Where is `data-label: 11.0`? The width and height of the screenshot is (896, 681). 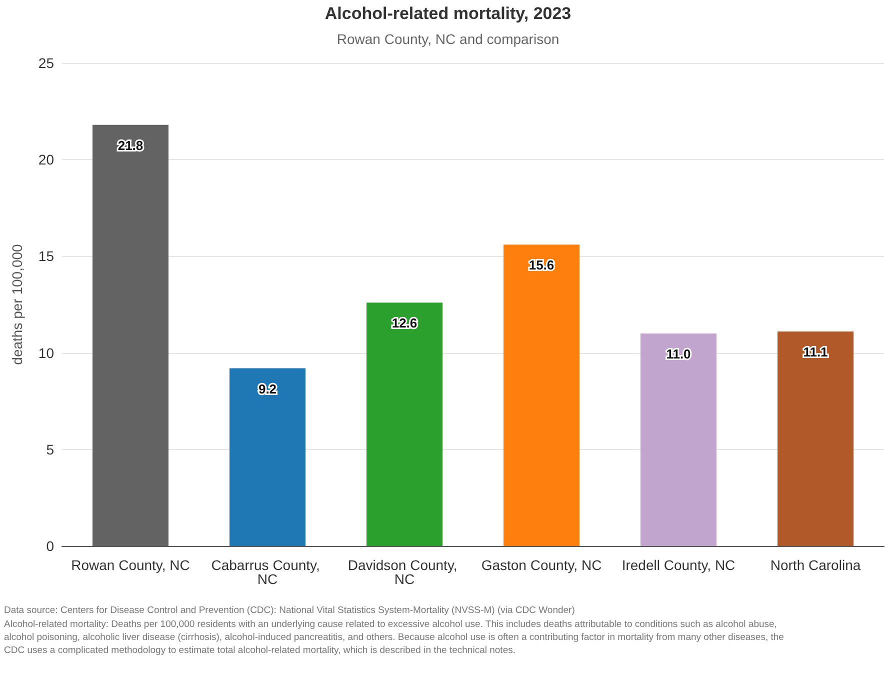
data-label: 11.0 is located at coordinates (678, 354).